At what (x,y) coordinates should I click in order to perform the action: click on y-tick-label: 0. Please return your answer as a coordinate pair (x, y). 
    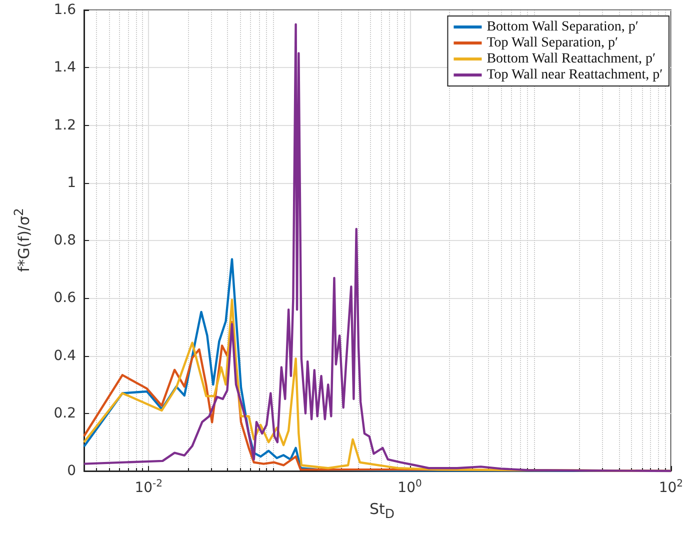
    Looking at the image, I should click on (71, 471).